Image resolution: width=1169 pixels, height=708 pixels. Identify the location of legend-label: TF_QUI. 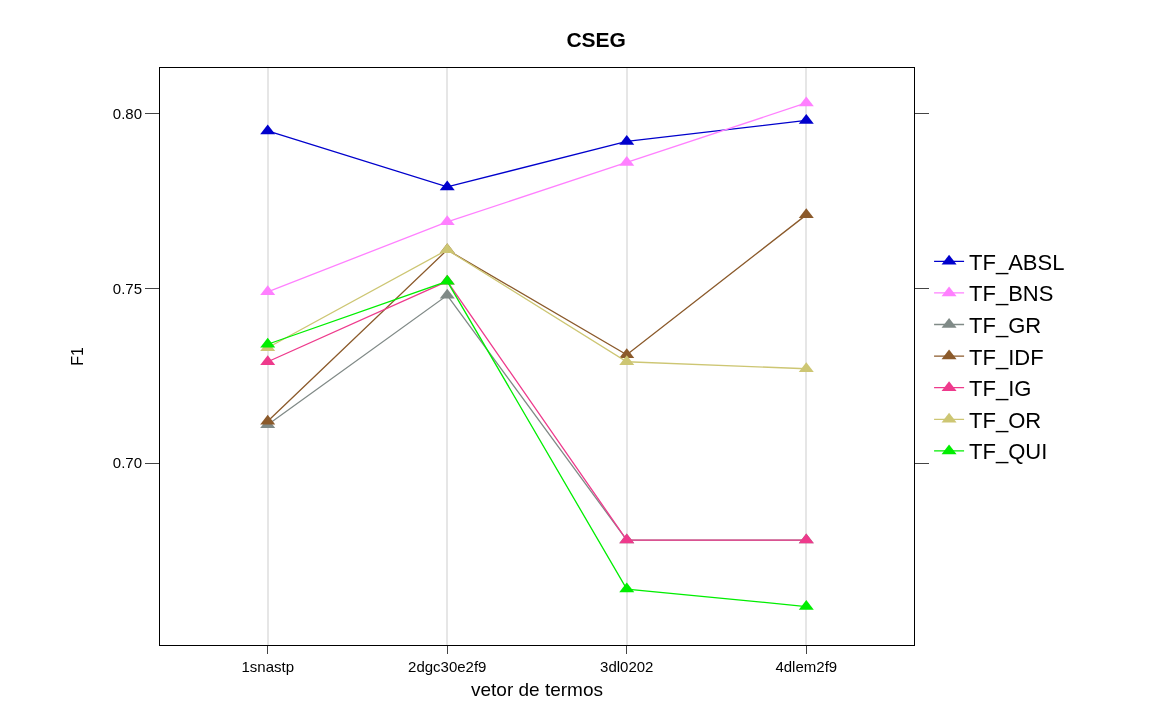
(1008, 452).